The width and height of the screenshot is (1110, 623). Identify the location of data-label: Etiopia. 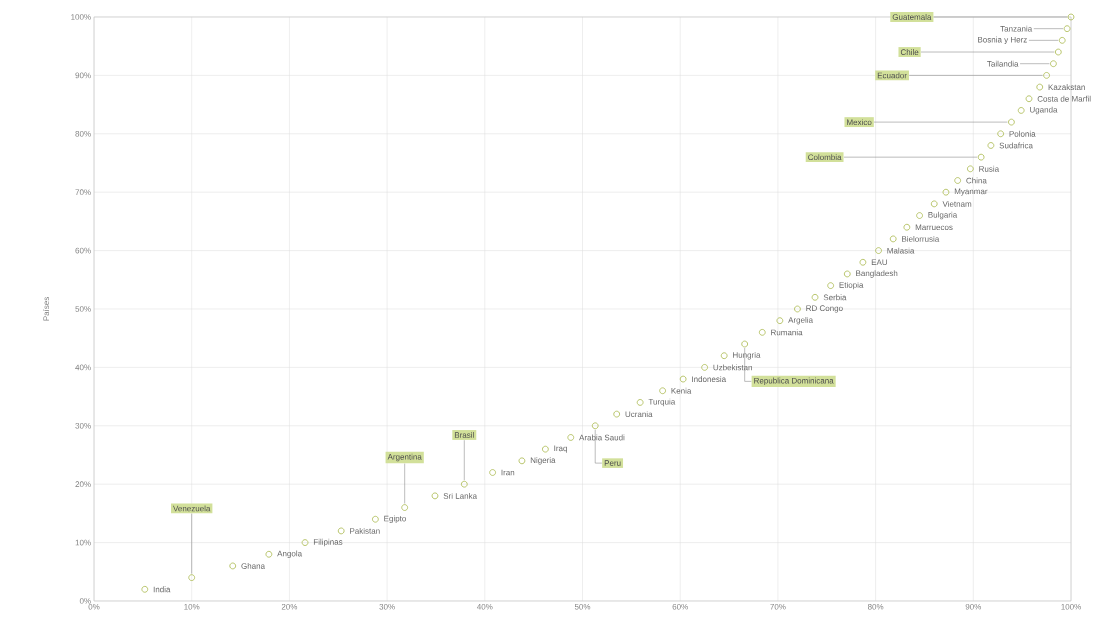
(851, 285).